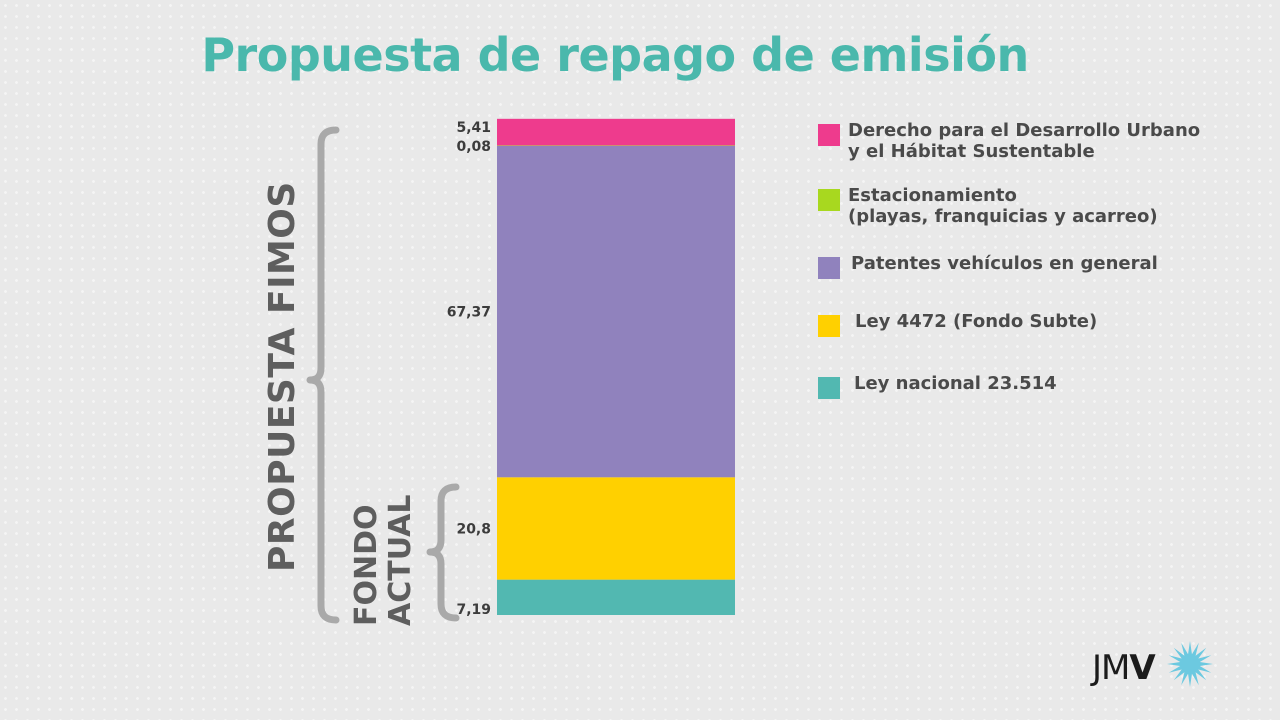  Describe the element at coordinates (473, 128) in the screenshot. I see `value-label-derecho: 5,41` at that location.